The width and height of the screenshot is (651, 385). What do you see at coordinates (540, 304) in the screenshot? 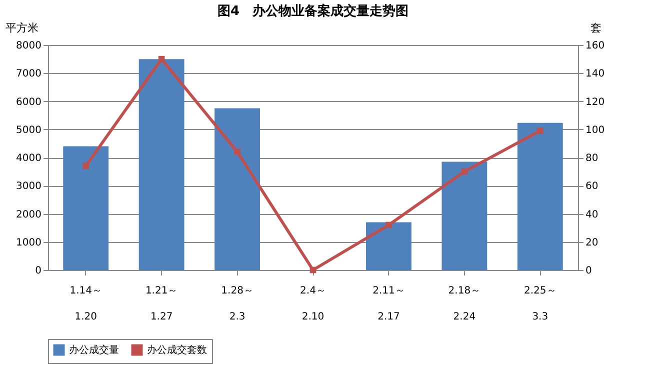
I see `category-label: 2.25～ 3.3` at bounding box center [540, 304].